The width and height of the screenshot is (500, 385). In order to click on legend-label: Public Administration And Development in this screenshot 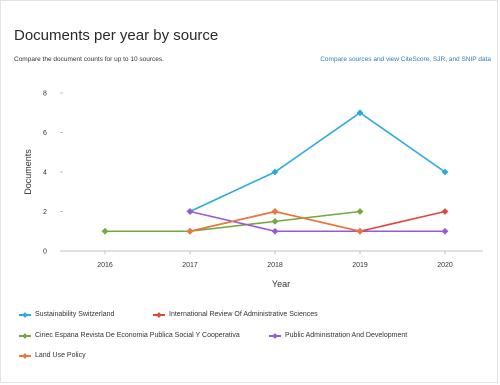, I will do `click(346, 335)`.